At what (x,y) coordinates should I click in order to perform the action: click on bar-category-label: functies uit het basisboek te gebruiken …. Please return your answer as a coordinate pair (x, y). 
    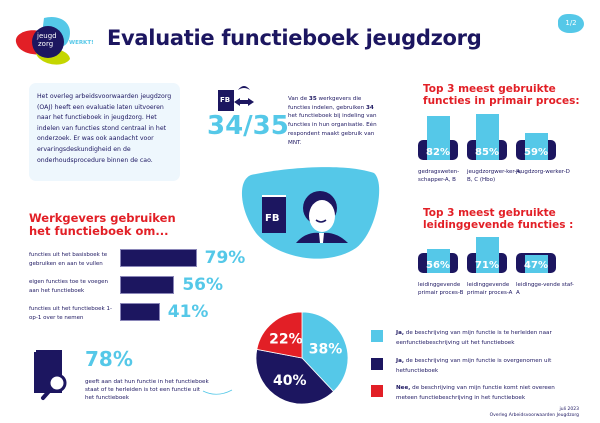
    Looking at the image, I should click on (68, 259).